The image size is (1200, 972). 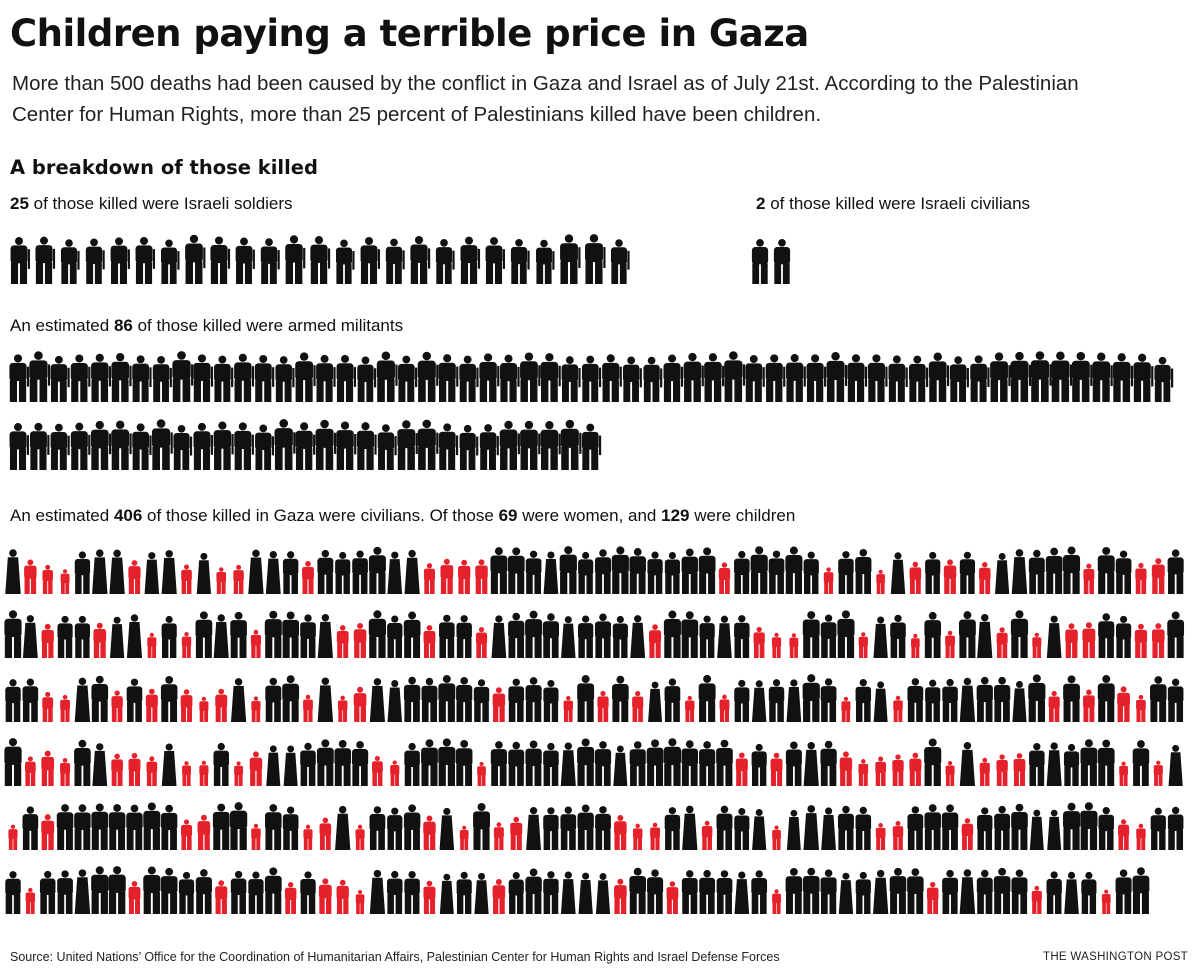 What do you see at coordinates (1115, 957) in the screenshot?
I see `publisher-credit: THE WASHINGTON POST` at bounding box center [1115, 957].